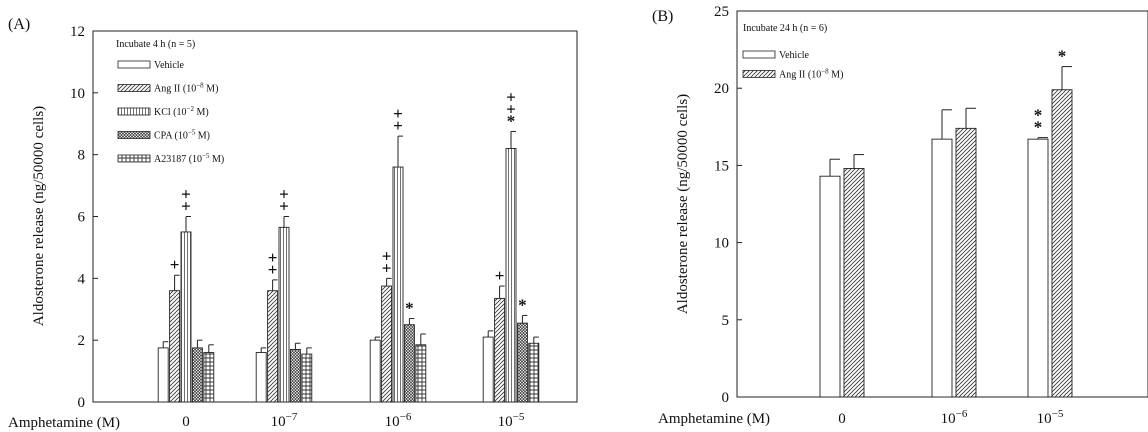 The width and height of the screenshot is (1148, 432). I want to click on panel-b-y-axis-label: Aldosterone release (ng/50000 cells), so click(683, 204).